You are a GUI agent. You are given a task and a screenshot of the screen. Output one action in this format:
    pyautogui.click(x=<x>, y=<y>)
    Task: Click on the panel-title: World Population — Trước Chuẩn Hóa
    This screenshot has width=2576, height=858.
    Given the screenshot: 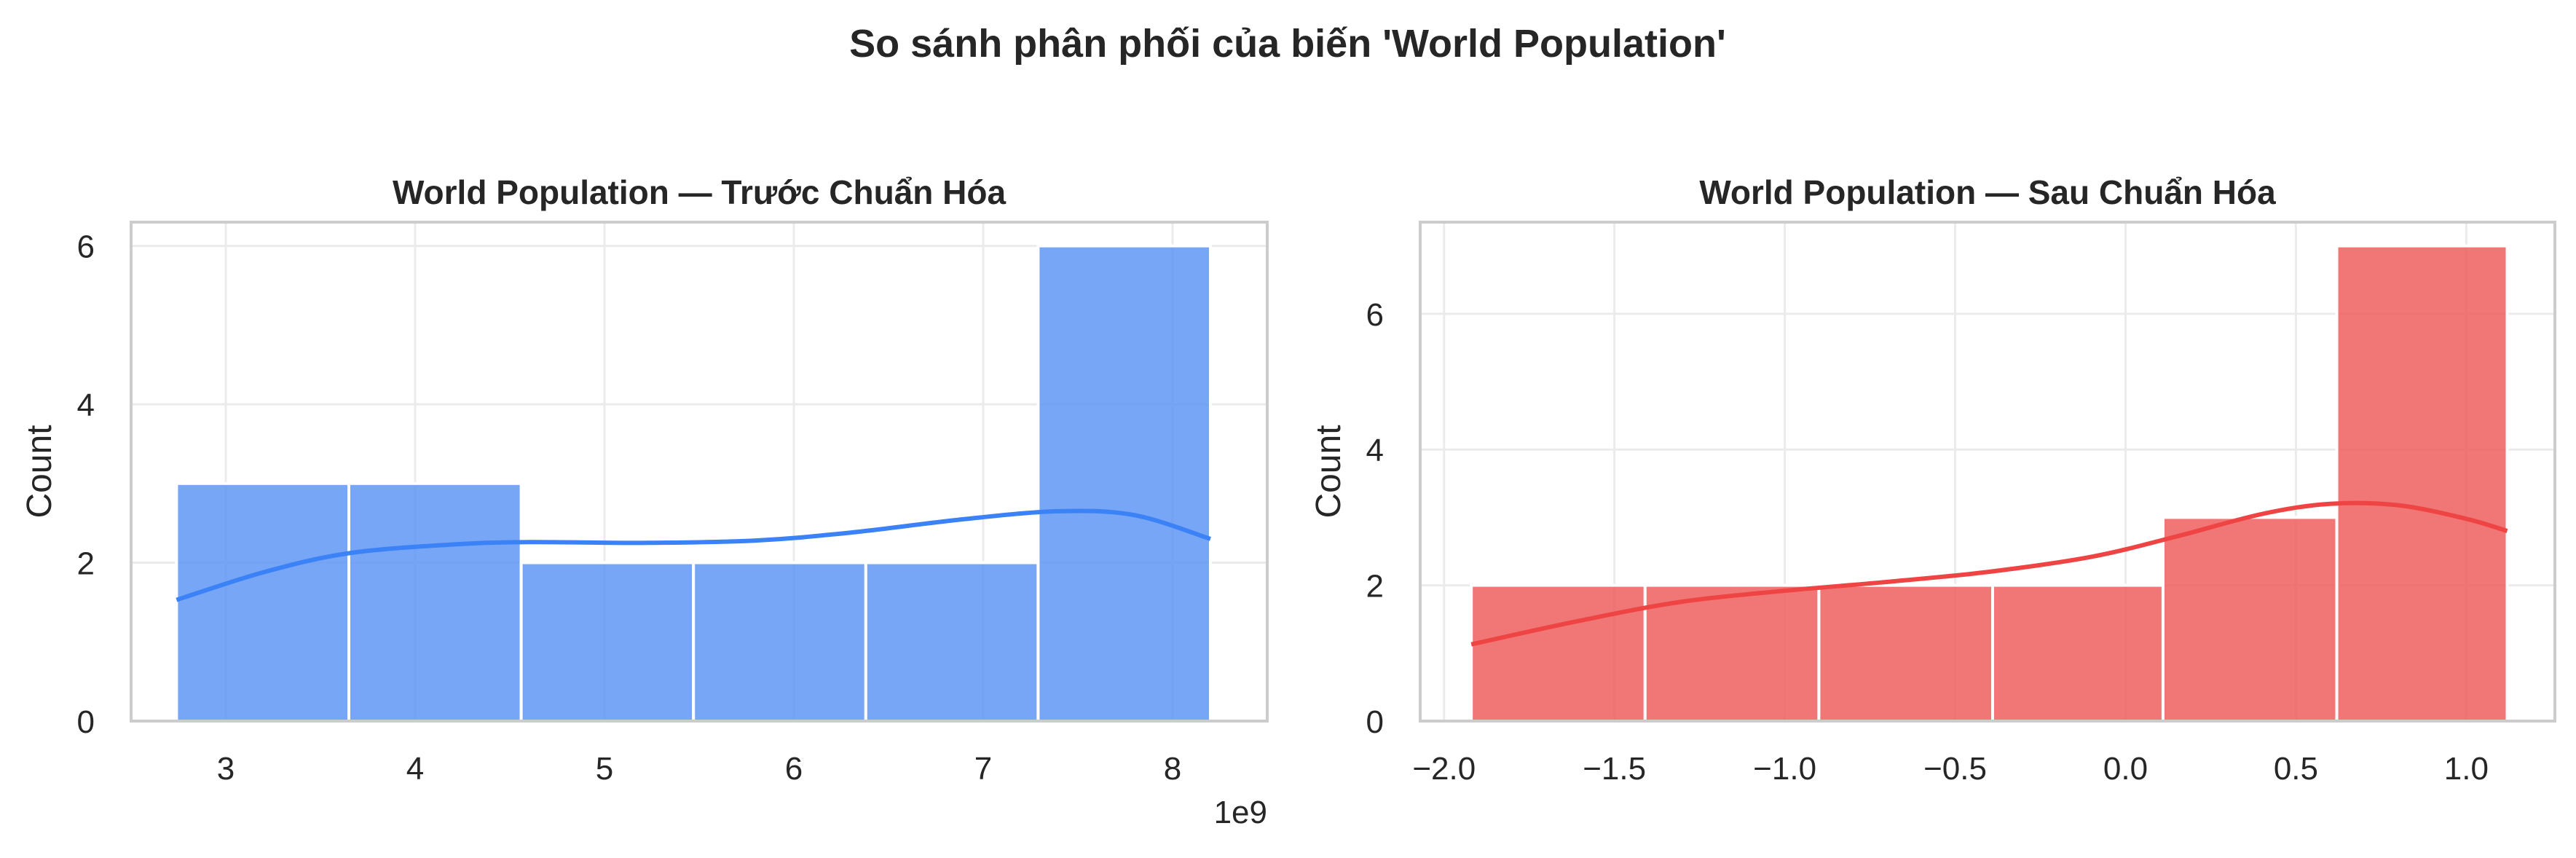 What is the action you would take?
    pyautogui.click(x=699, y=192)
    